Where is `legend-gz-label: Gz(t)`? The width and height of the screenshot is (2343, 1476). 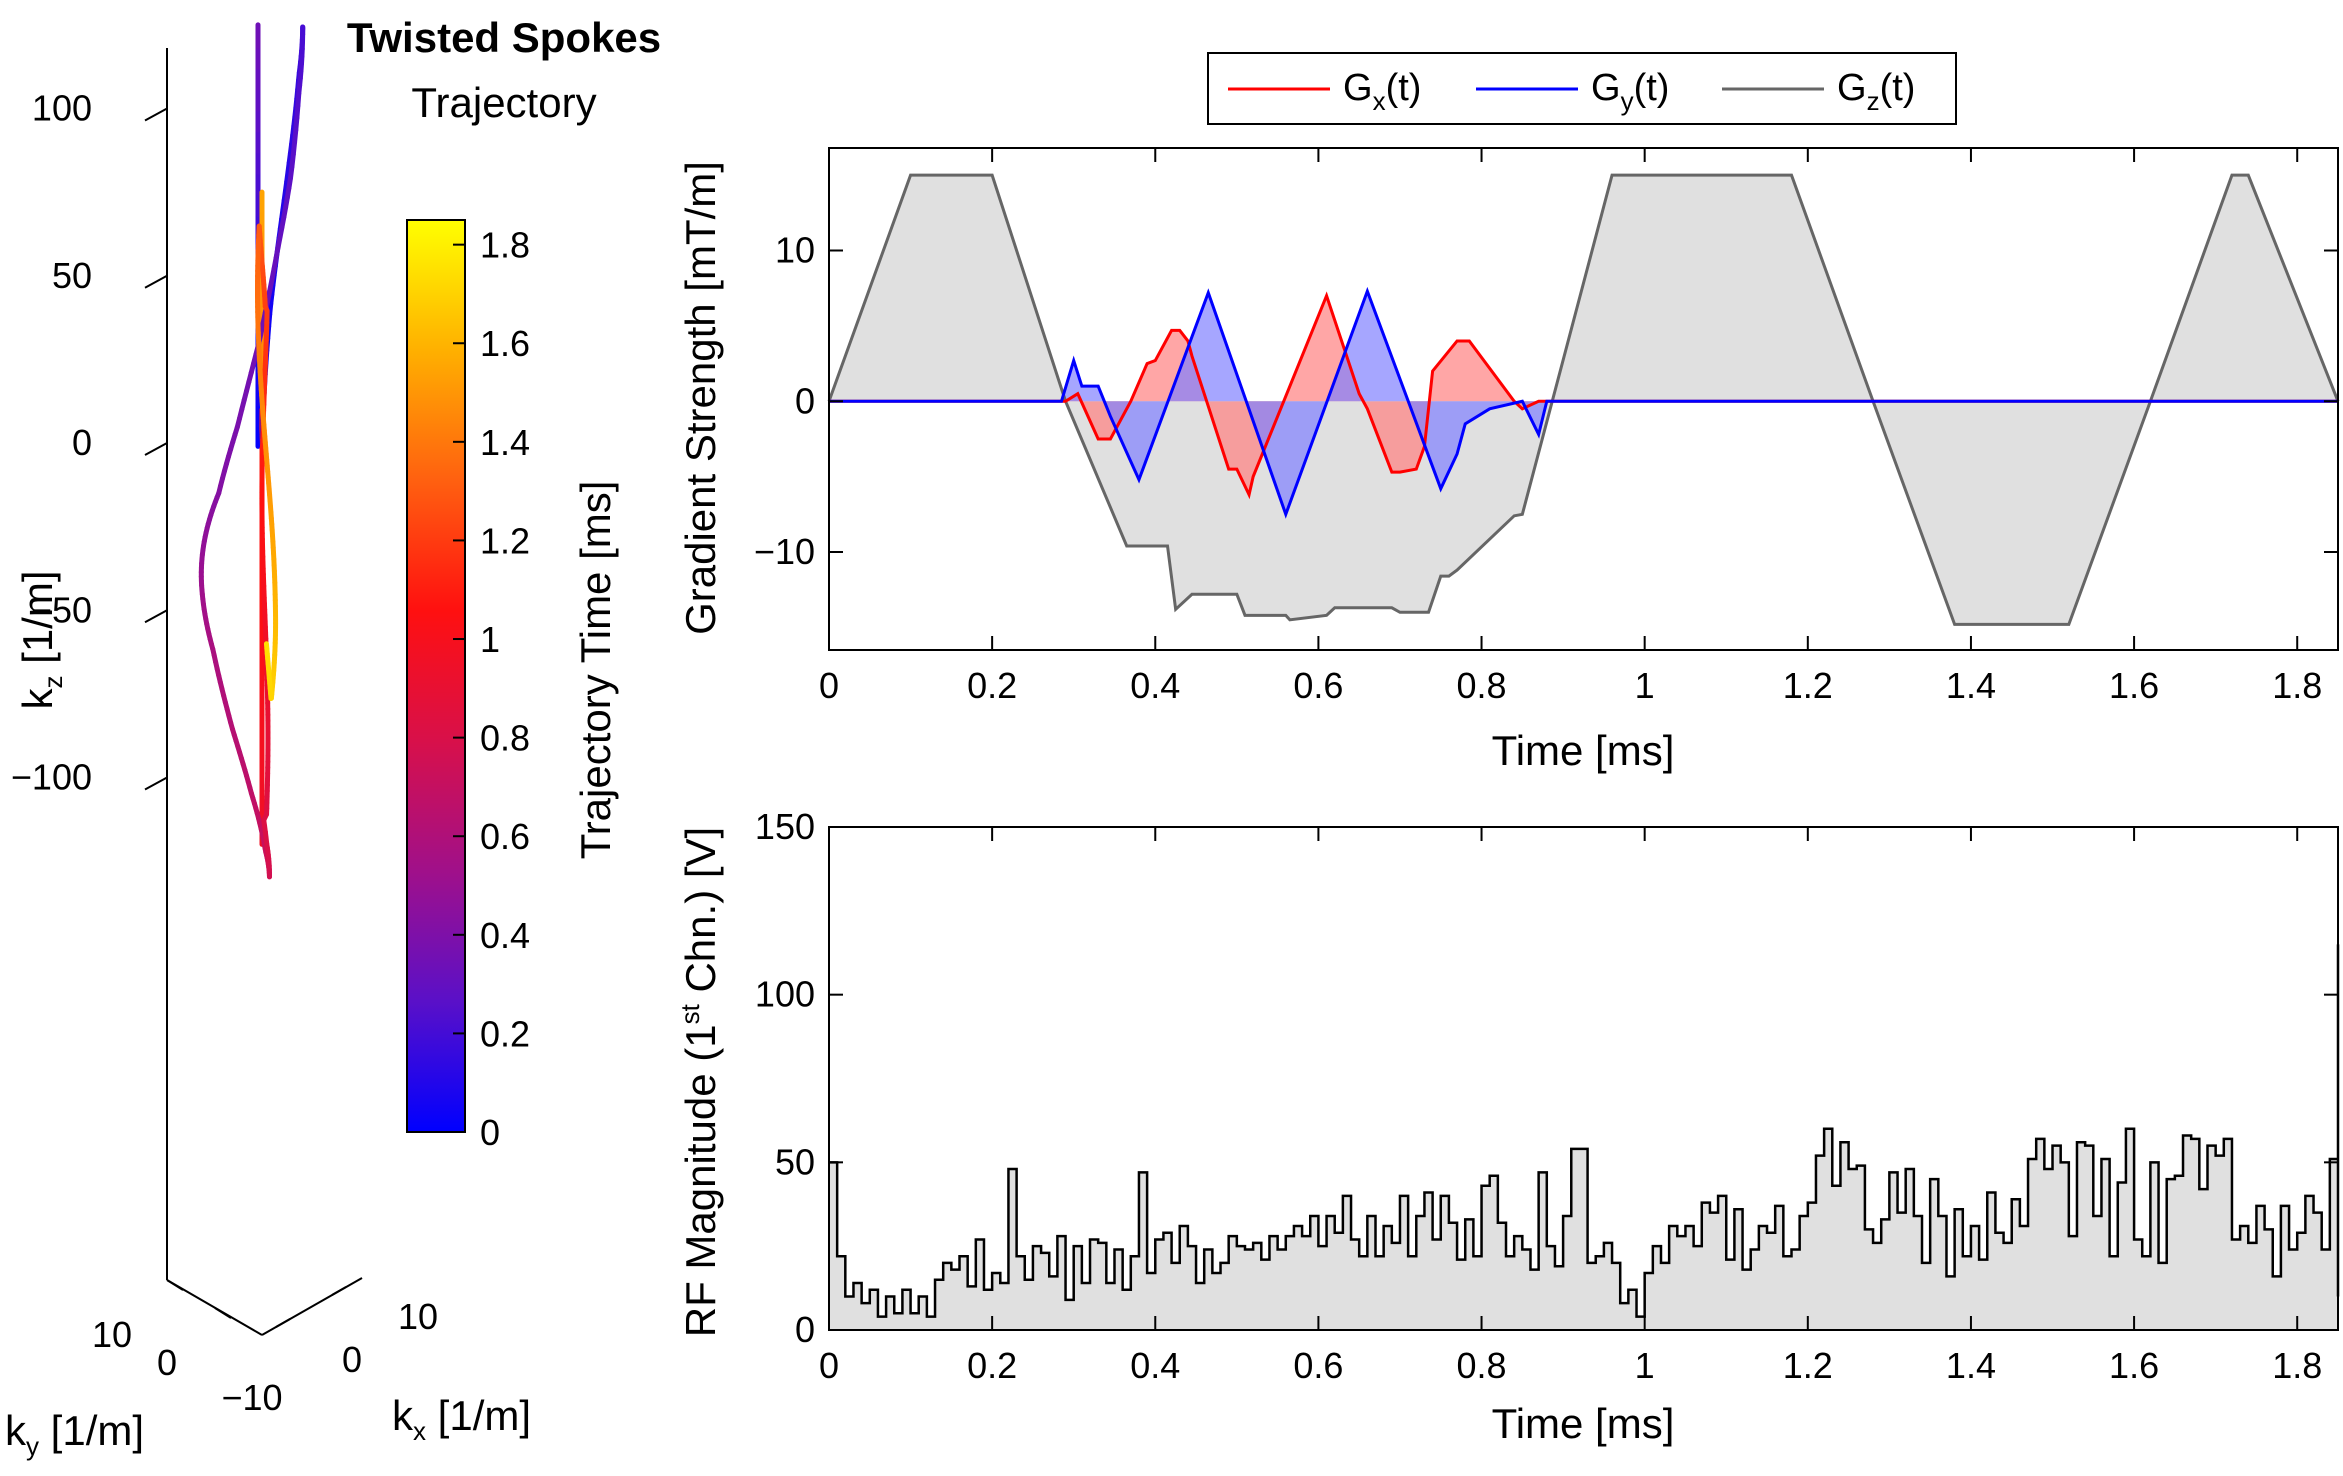
legend-gz-label: Gz(t) is located at coordinates (1876, 91).